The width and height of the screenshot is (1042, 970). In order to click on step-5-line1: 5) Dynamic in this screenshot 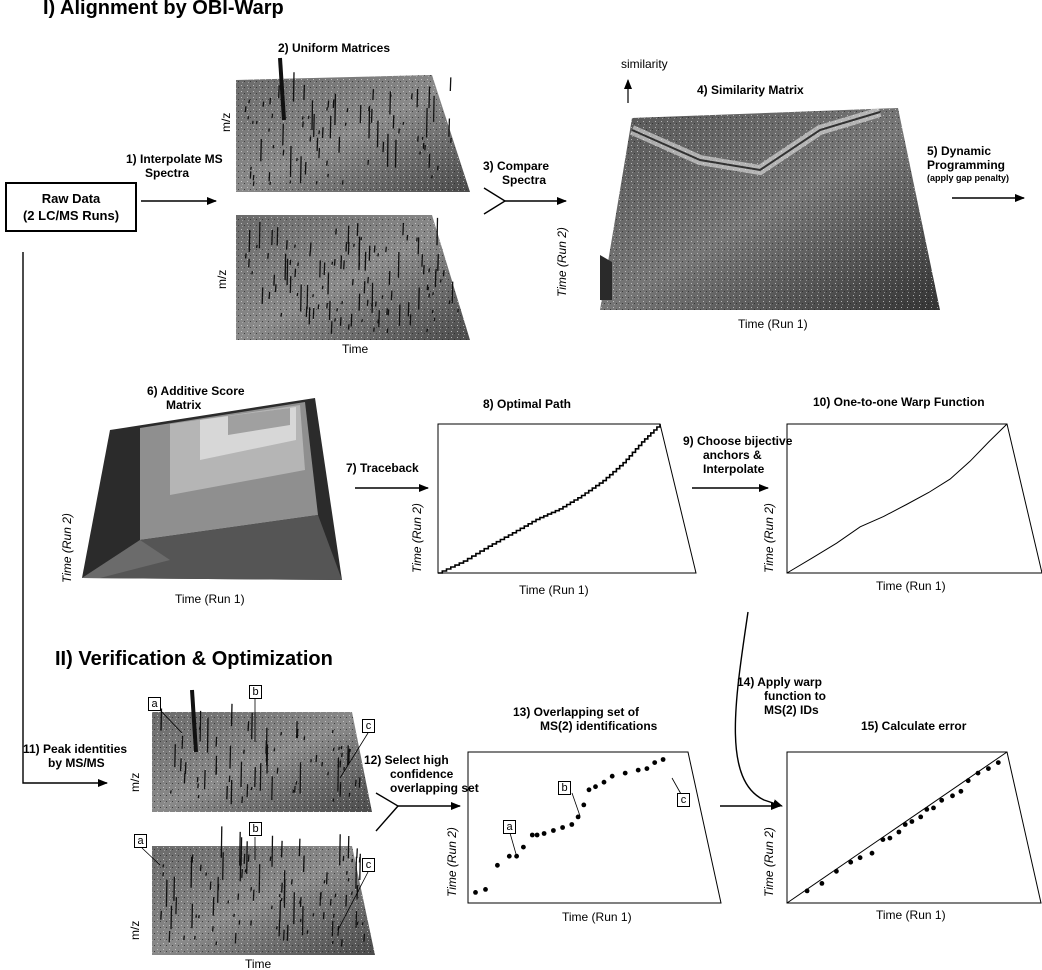, I will do `click(959, 151)`.